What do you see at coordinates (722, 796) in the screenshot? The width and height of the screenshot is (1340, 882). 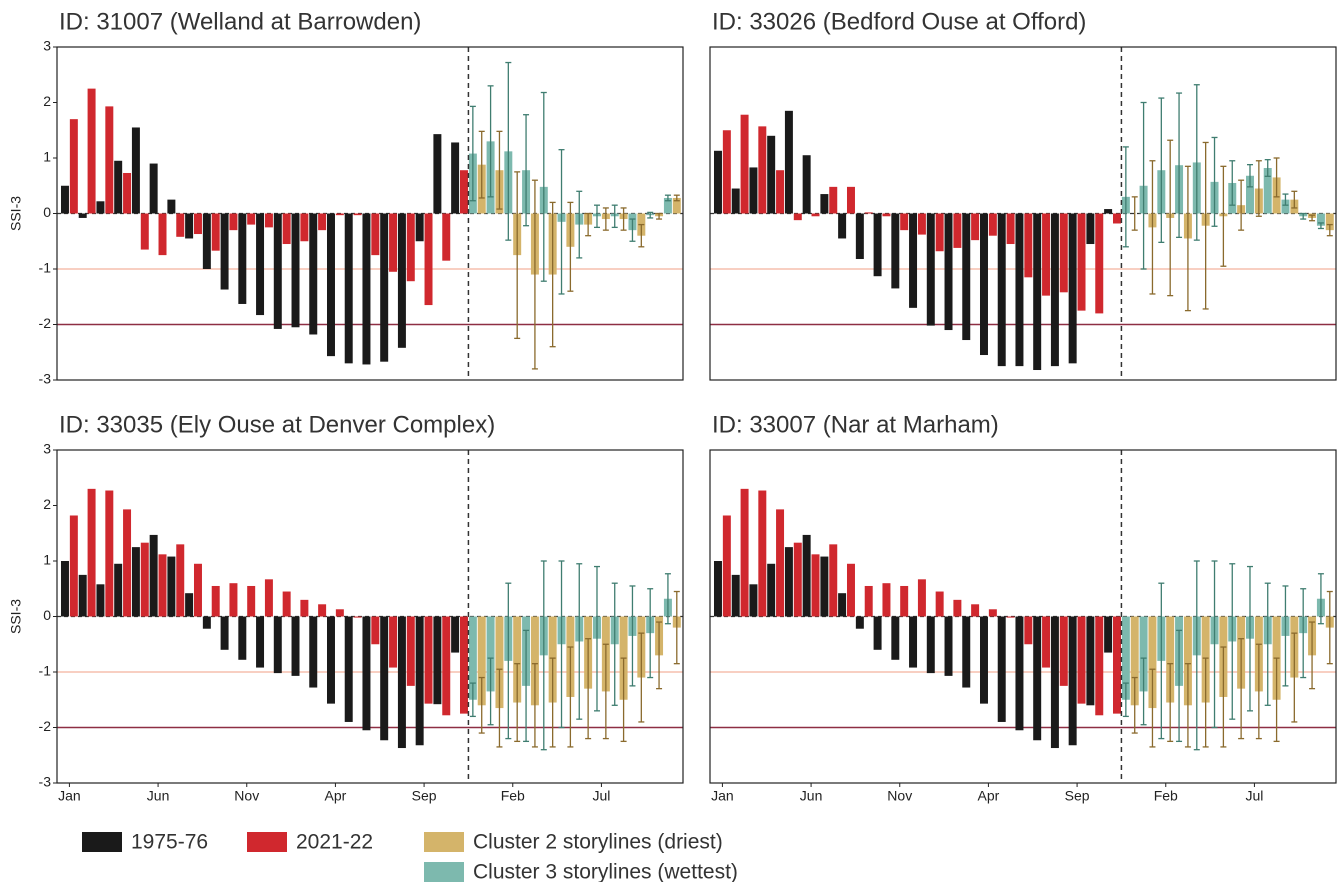 I see `x-tick-label: Jan` at bounding box center [722, 796].